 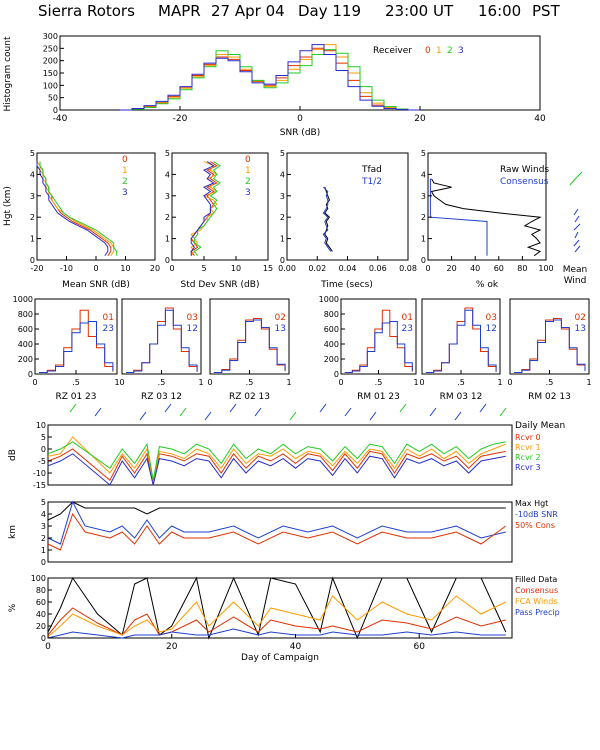 What do you see at coordinates (32, 217) in the screenshot?
I see `mean-snr-ytick-label-2: 2` at bounding box center [32, 217].